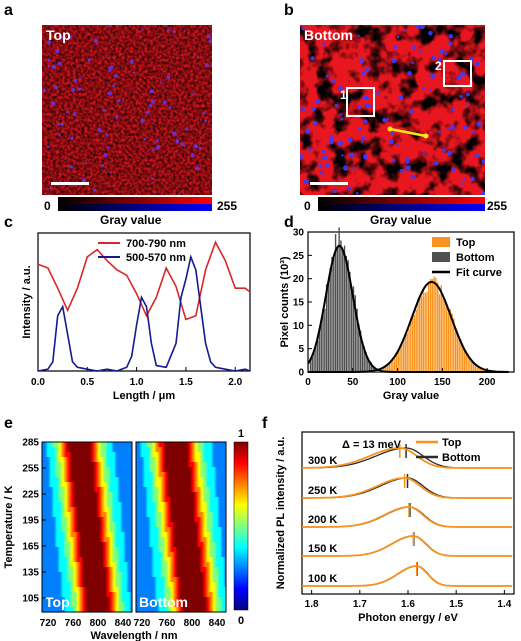  Describe the element at coordinates (217, 623) in the screenshot. I see `x-tick-label: 840` at that location.